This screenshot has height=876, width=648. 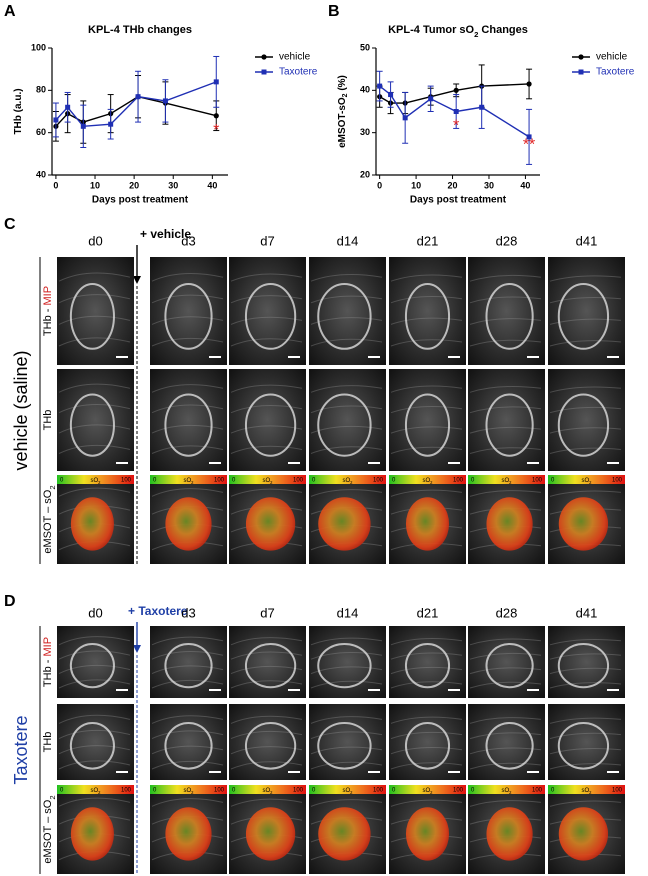 I want to click on treatment-label: + Taxotere, so click(x=158, y=611).